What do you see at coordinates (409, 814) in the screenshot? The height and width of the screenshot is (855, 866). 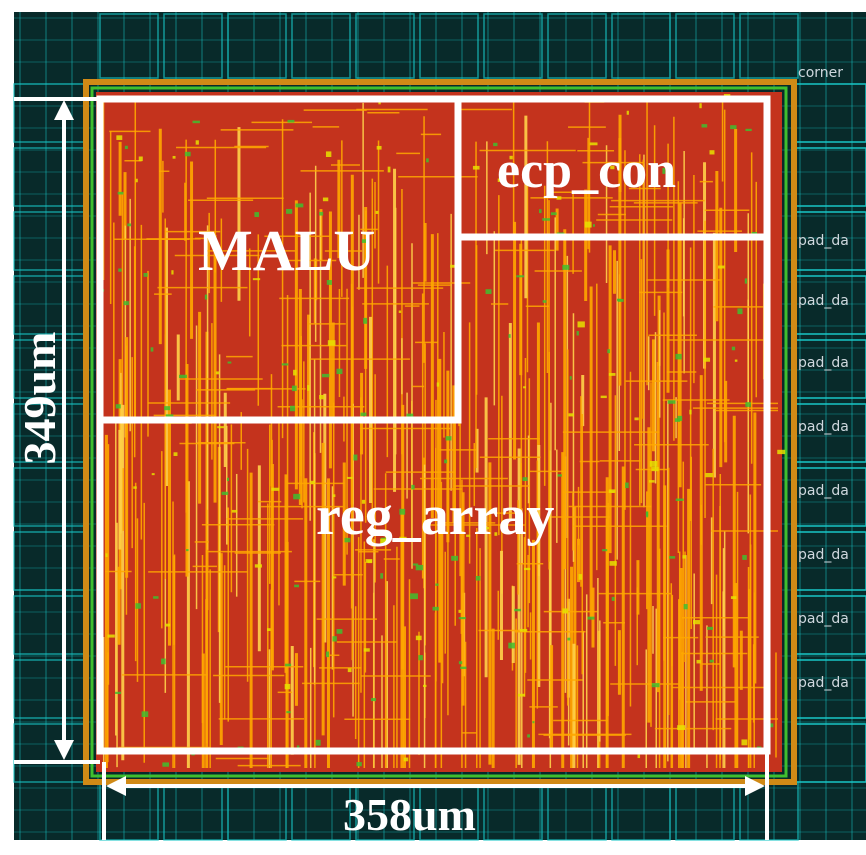 I see `width-dimension-label: 358um` at bounding box center [409, 814].